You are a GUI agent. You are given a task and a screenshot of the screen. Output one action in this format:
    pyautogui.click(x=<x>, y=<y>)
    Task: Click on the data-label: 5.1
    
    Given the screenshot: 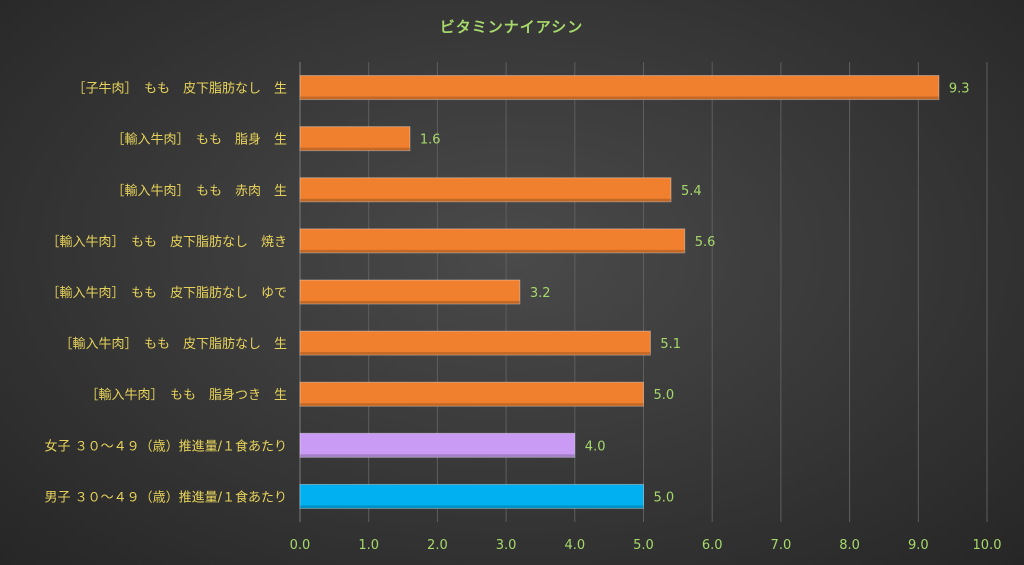 What is the action you would take?
    pyautogui.click(x=670, y=344)
    